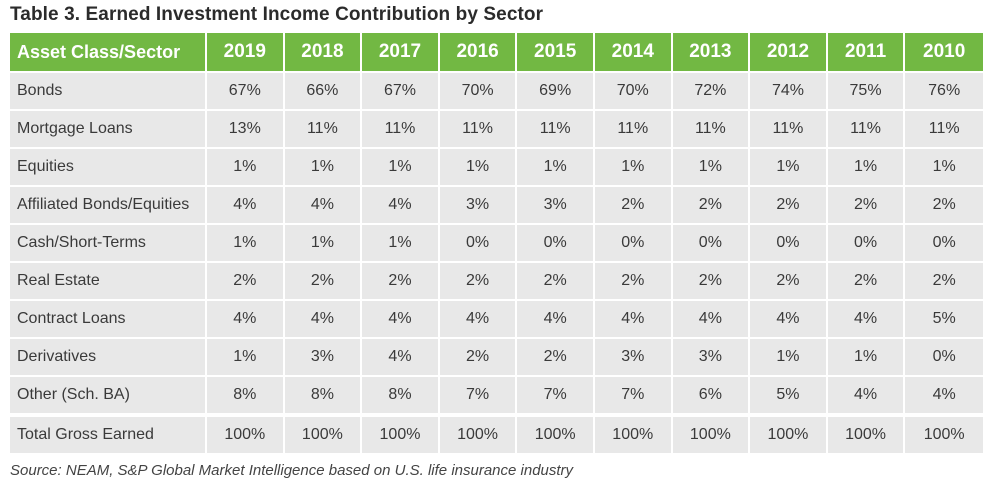 This screenshot has width=995, height=491. Describe the element at coordinates (246, 130) in the screenshot. I see `table-cell: 13%` at that location.